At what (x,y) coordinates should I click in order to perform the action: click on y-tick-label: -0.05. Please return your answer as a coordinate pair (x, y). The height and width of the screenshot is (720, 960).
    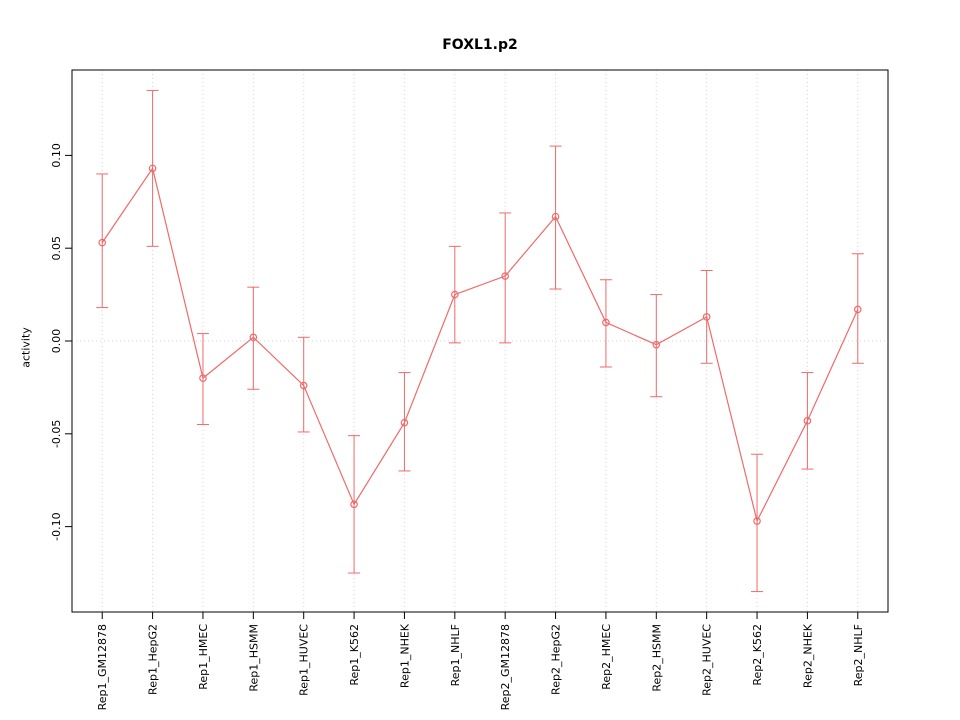
    Looking at the image, I should click on (56, 434).